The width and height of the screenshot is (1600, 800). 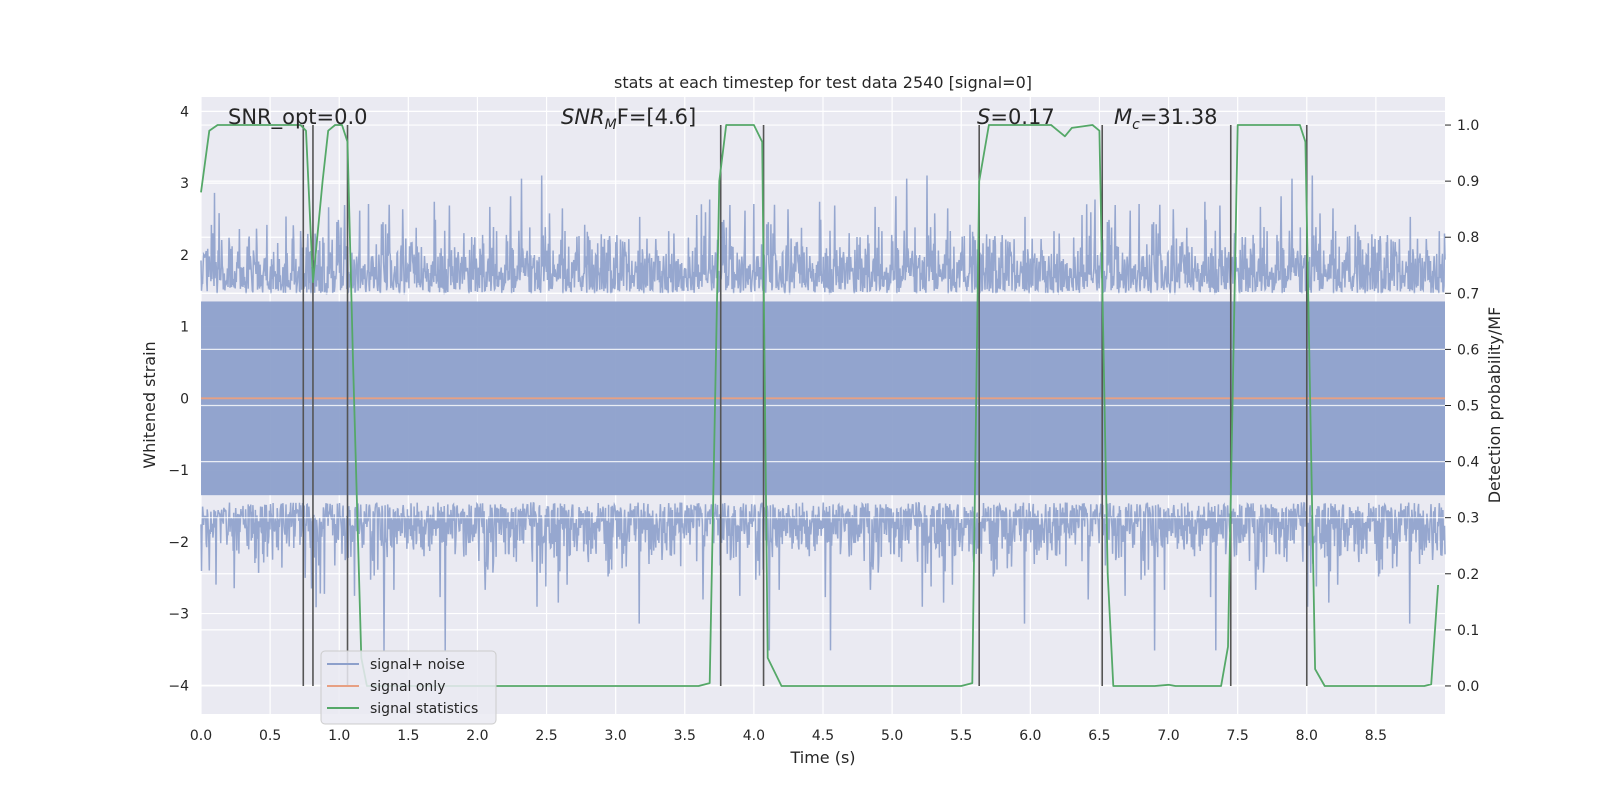 What do you see at coordinates (1468, 631) in the screenshot?
I see `y2-tick-label: 0.1` at bounding box center [1468, 631].